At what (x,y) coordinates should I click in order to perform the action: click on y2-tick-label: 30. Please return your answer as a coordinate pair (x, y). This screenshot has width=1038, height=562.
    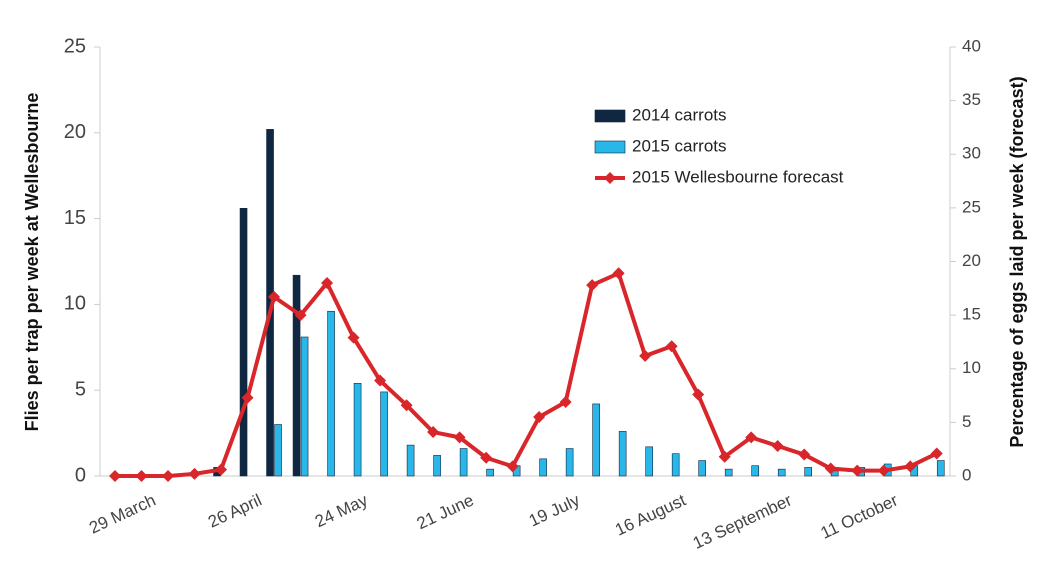
    Looking at the image, I should click on (971, 153).